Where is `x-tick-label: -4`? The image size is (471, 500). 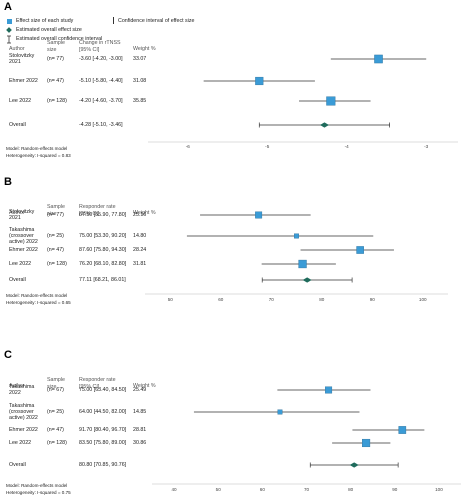 x-tick-label: -4 is located at coordinates (347, 146).